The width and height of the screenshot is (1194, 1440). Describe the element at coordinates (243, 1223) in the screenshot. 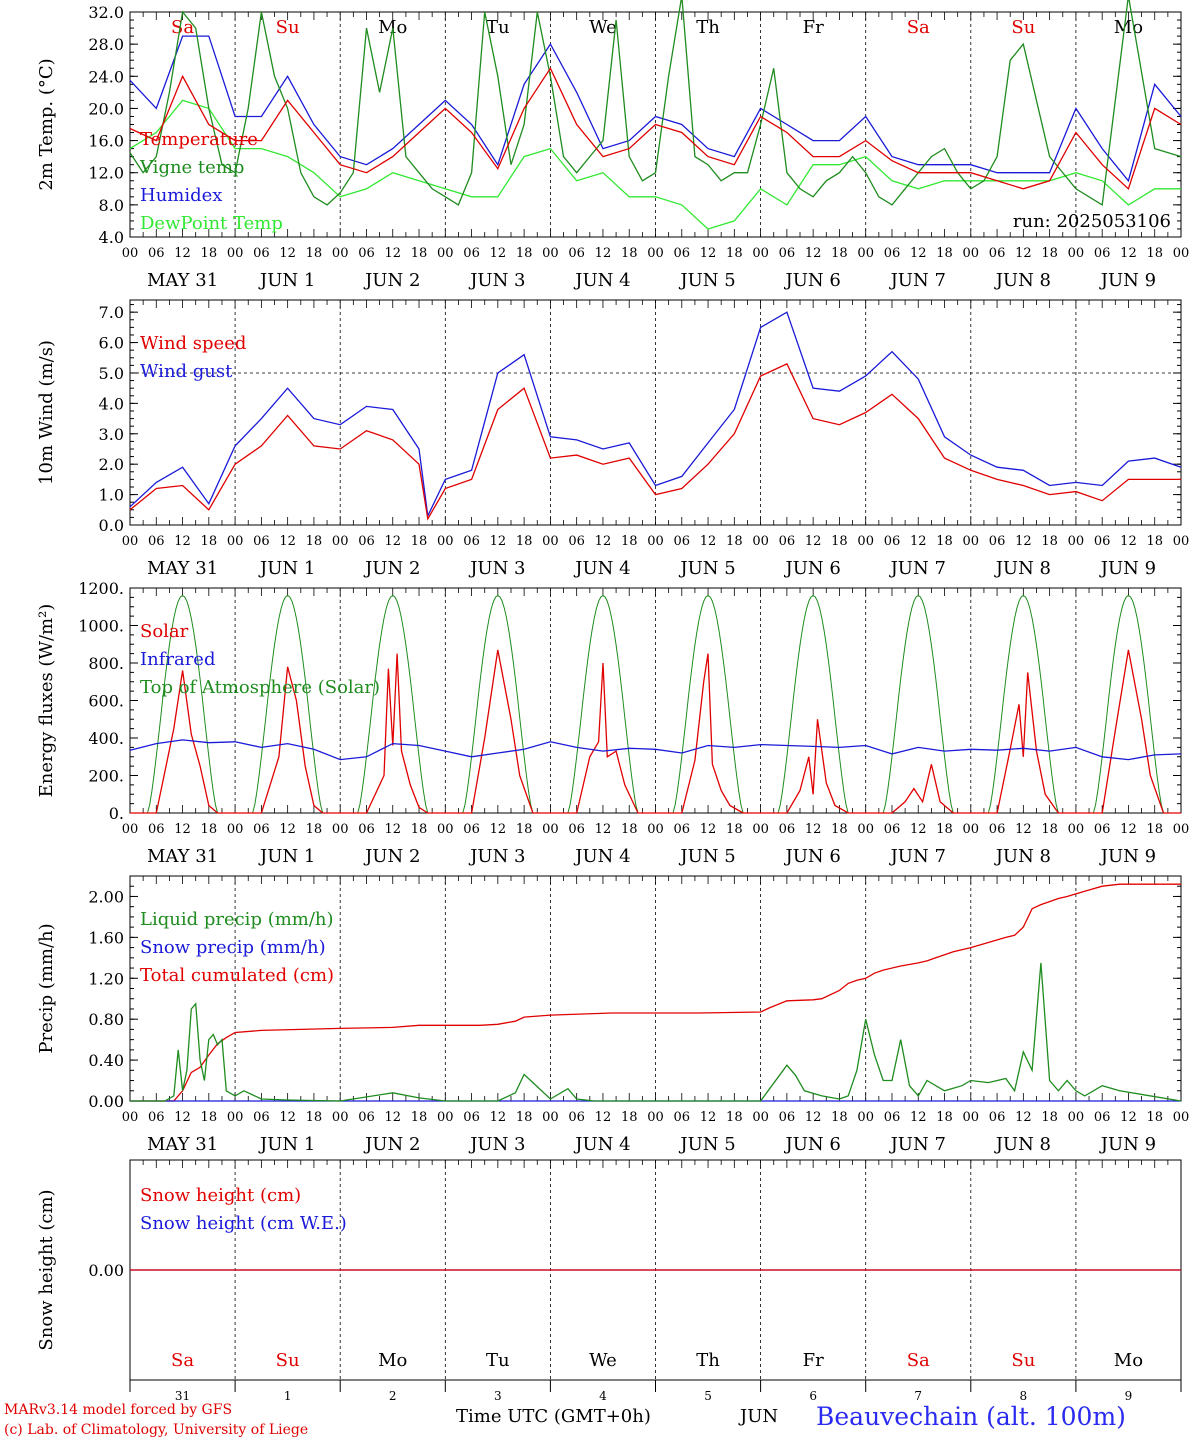

I see `legend-snow-height-cm-w-e-: Snow height (cm W.E.)` at that location.